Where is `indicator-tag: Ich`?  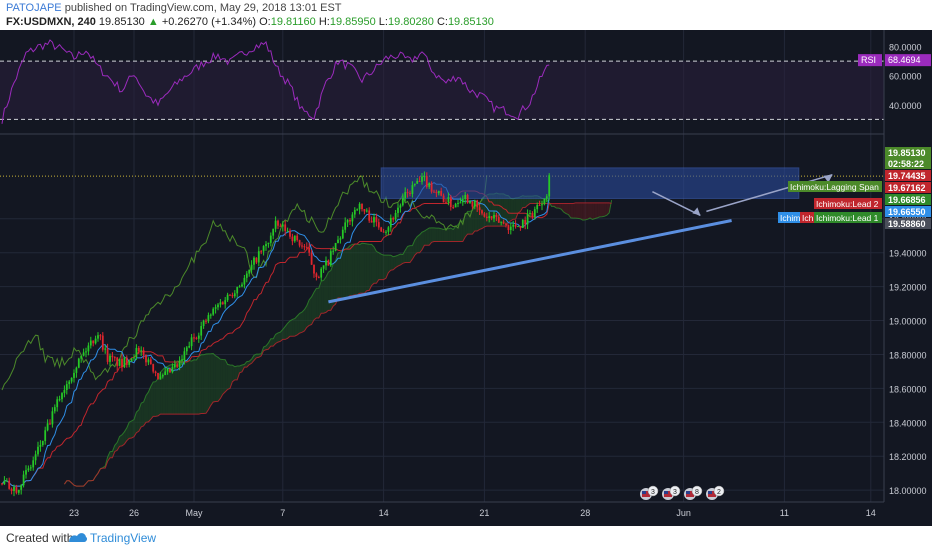 indicator-tag: Ich is located at coordinates (808, 218).